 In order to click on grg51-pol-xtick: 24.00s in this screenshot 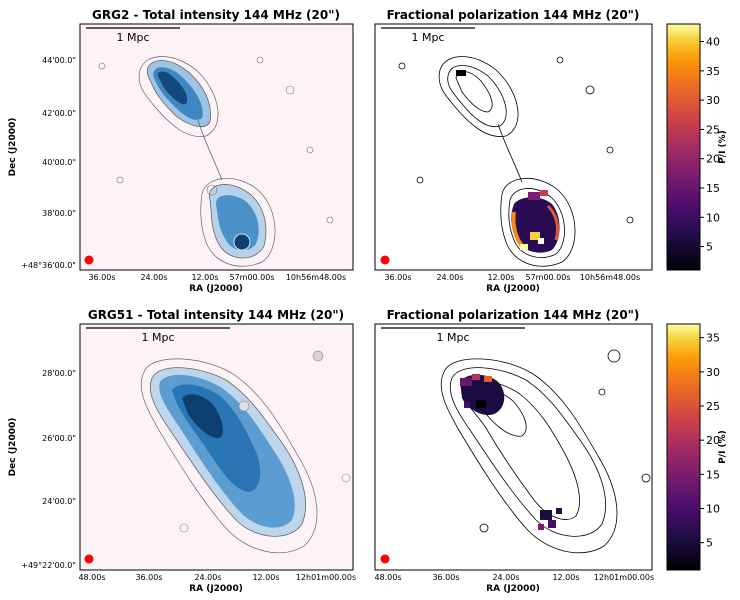, I will do `click(505, 577)`.